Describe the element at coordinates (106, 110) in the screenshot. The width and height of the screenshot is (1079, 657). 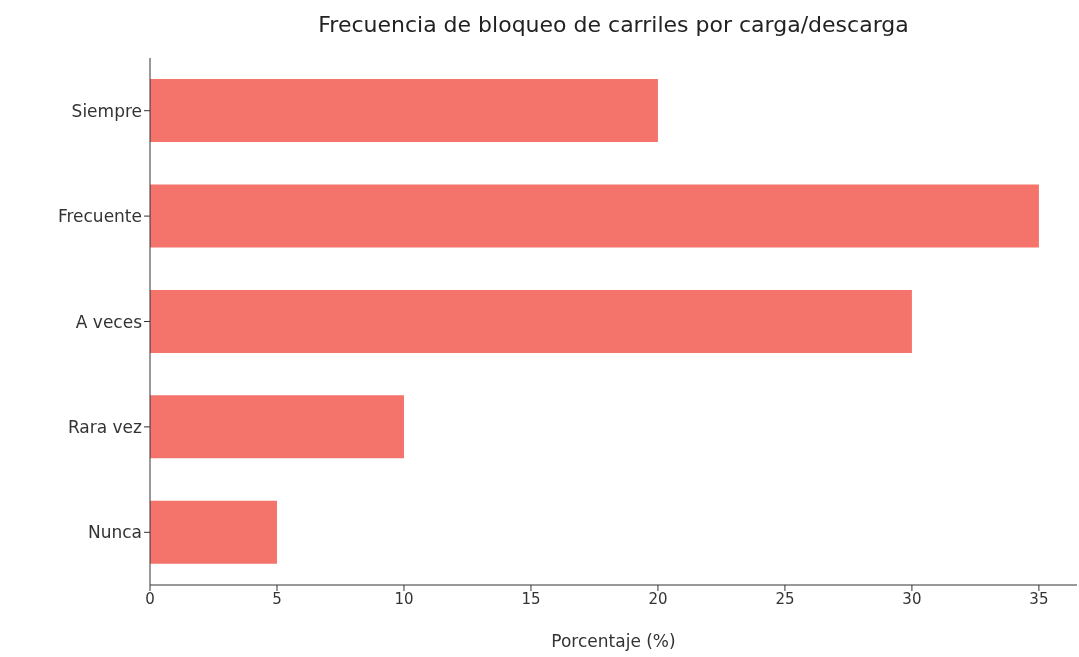
I see `y-tick-label: Siempre` at that location.